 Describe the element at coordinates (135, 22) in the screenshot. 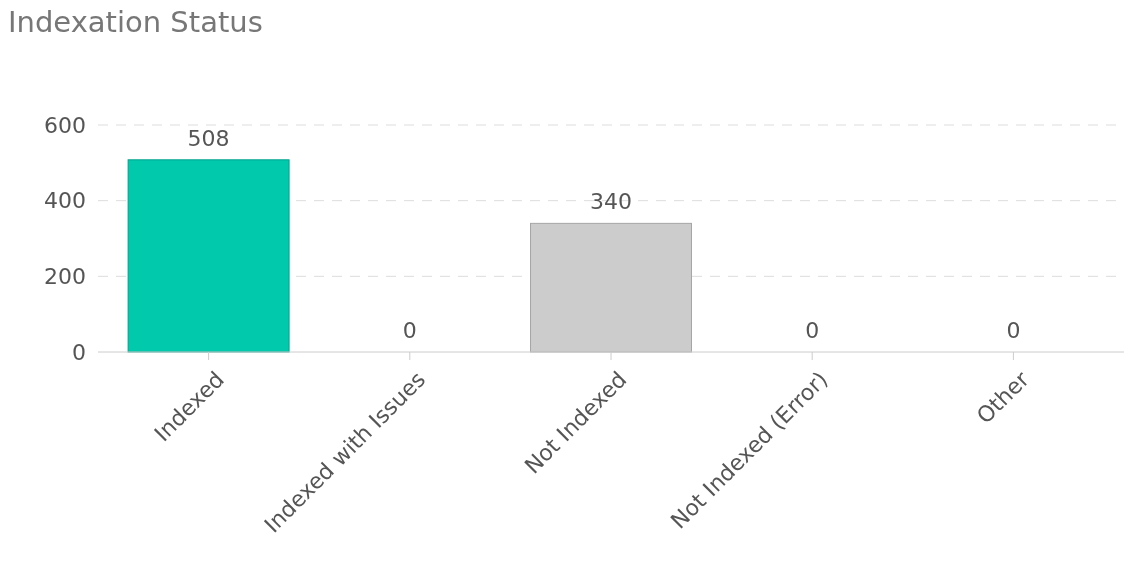

I see `chart-title: Indexation Status` at that location.